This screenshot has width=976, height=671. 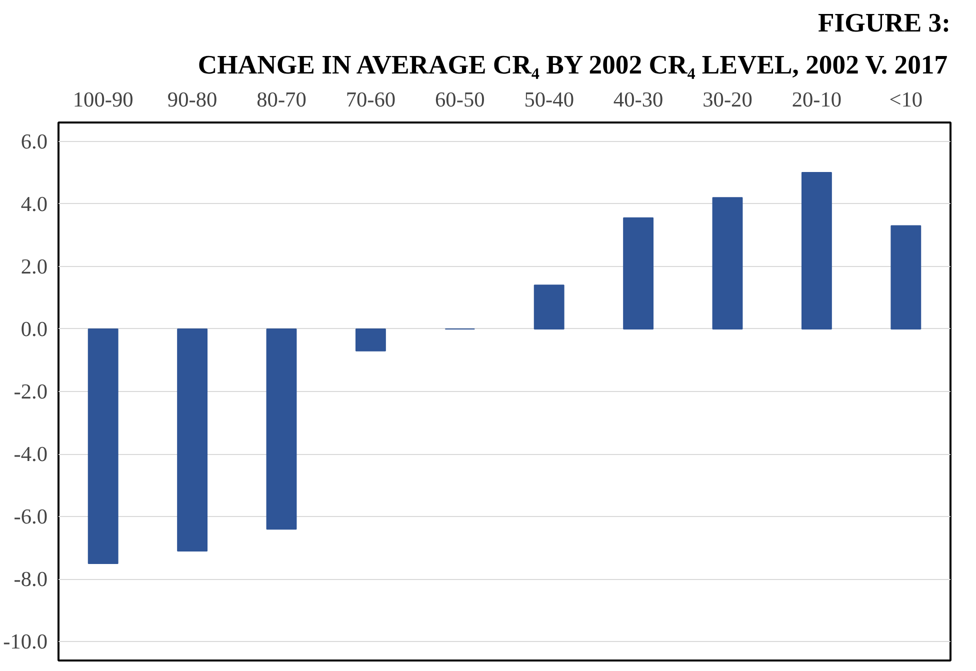 I want to click on x-tick-label: <10, so click(x=906, y=100).